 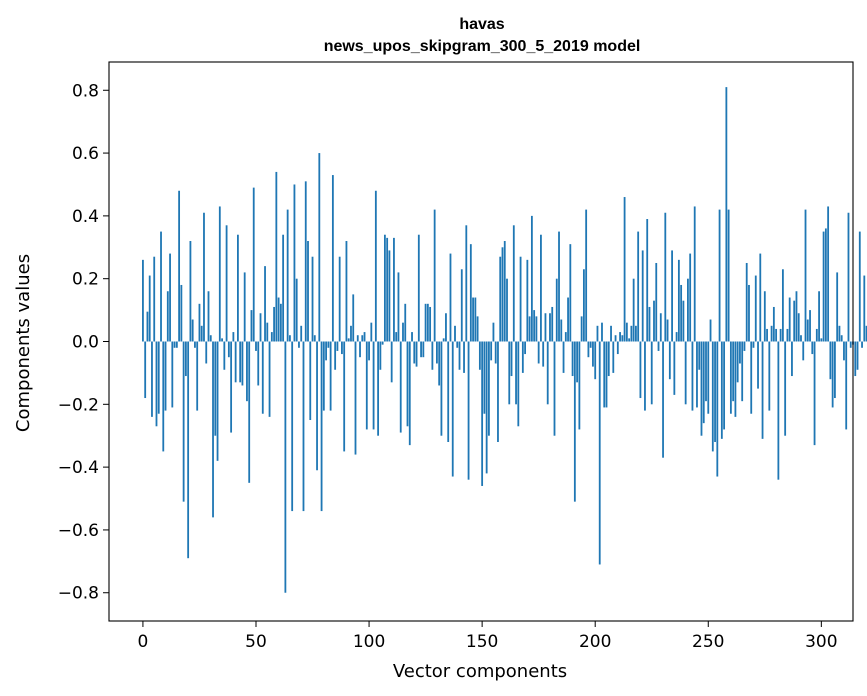 I want to click on x-tick-label: 100, so click(x=369, y=642).